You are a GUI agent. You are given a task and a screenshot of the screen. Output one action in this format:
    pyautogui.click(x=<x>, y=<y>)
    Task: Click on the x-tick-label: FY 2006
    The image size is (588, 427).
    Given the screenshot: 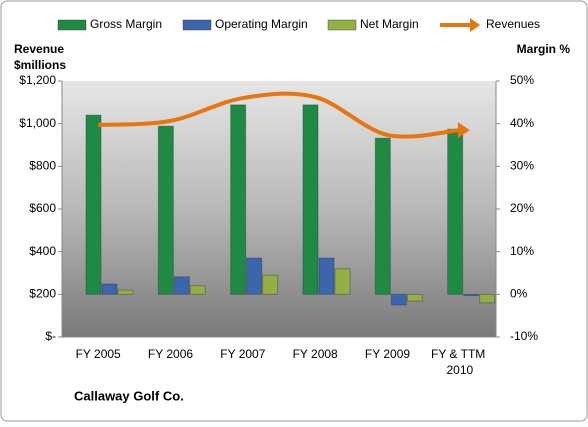 What is the action you would take?
    pyautogui.click(x=170, y=354)
    